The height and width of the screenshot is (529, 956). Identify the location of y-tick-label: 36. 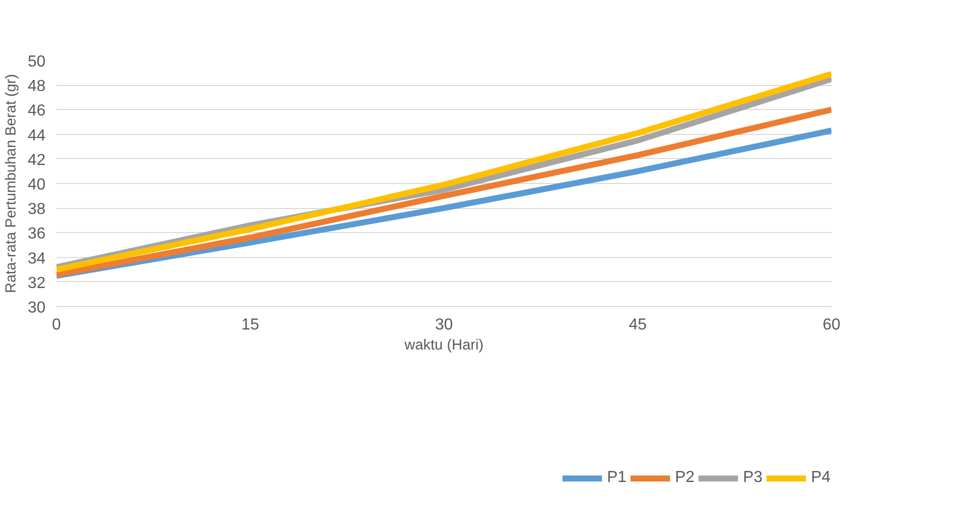
(37, 234).